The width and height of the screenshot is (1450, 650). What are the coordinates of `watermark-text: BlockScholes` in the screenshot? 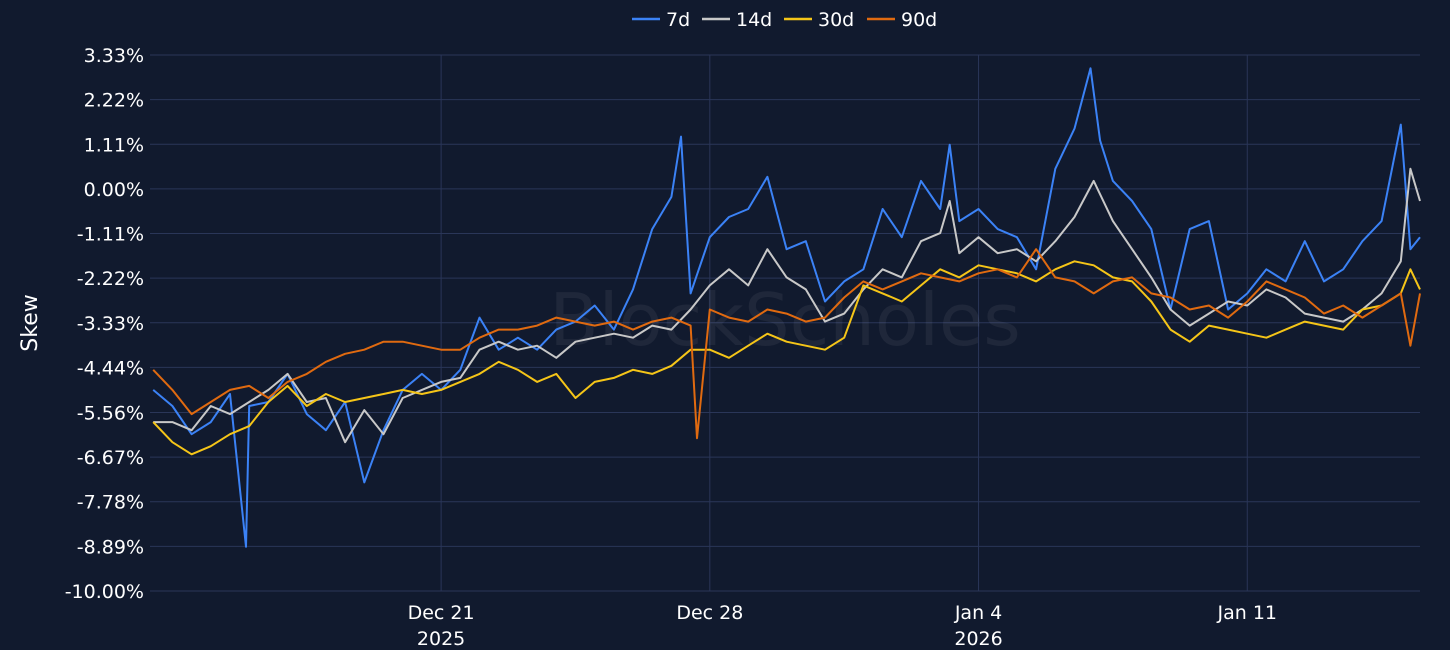 It's located at (785, 320).